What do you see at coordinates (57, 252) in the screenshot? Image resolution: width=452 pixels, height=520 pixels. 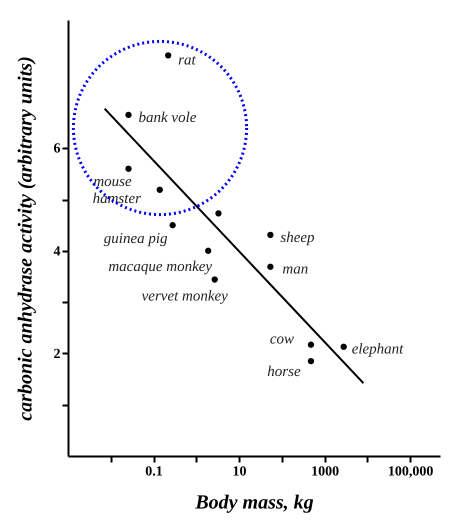 I see `y-tick-label: 4` at bounding box center [57, 252].